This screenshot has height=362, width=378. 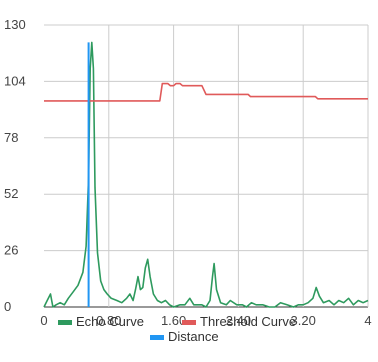 I want to click on threshold-curve-legend-swatch, so click(x=189, y=322).